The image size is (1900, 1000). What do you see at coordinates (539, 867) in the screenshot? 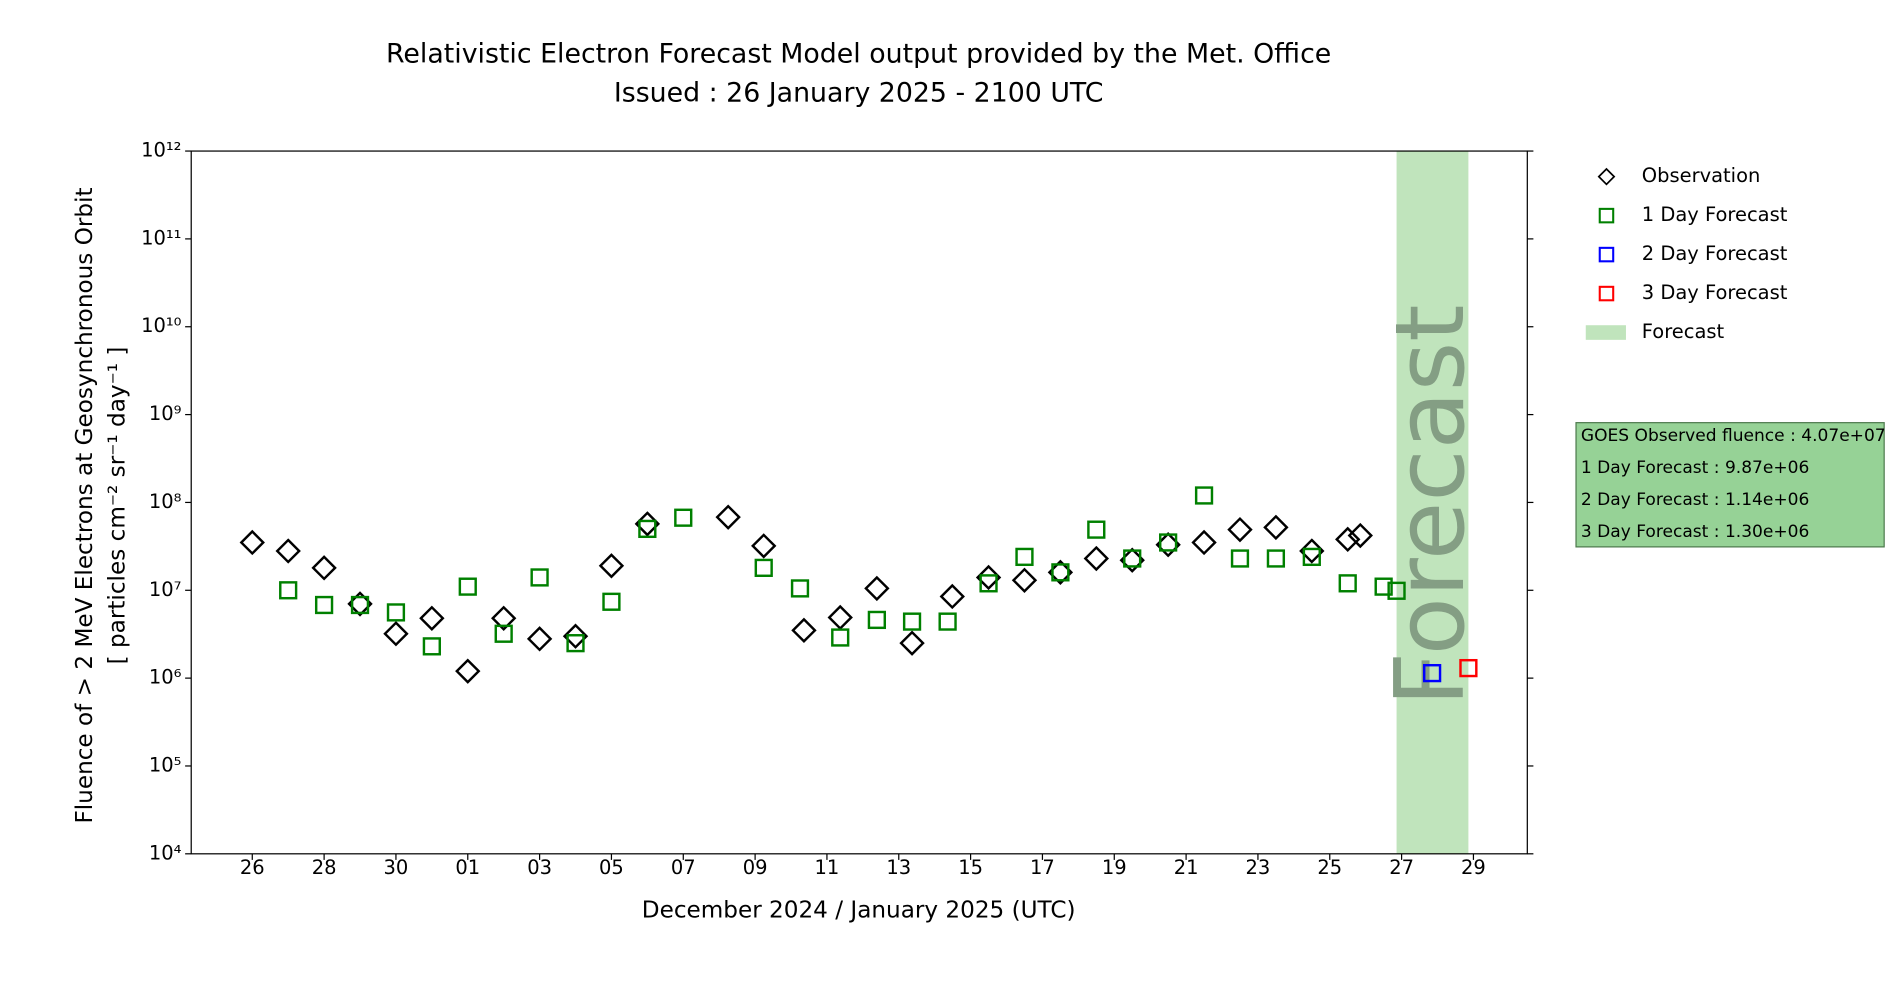
I see `x-tick-label: 03` at bounding box center [539, 867].